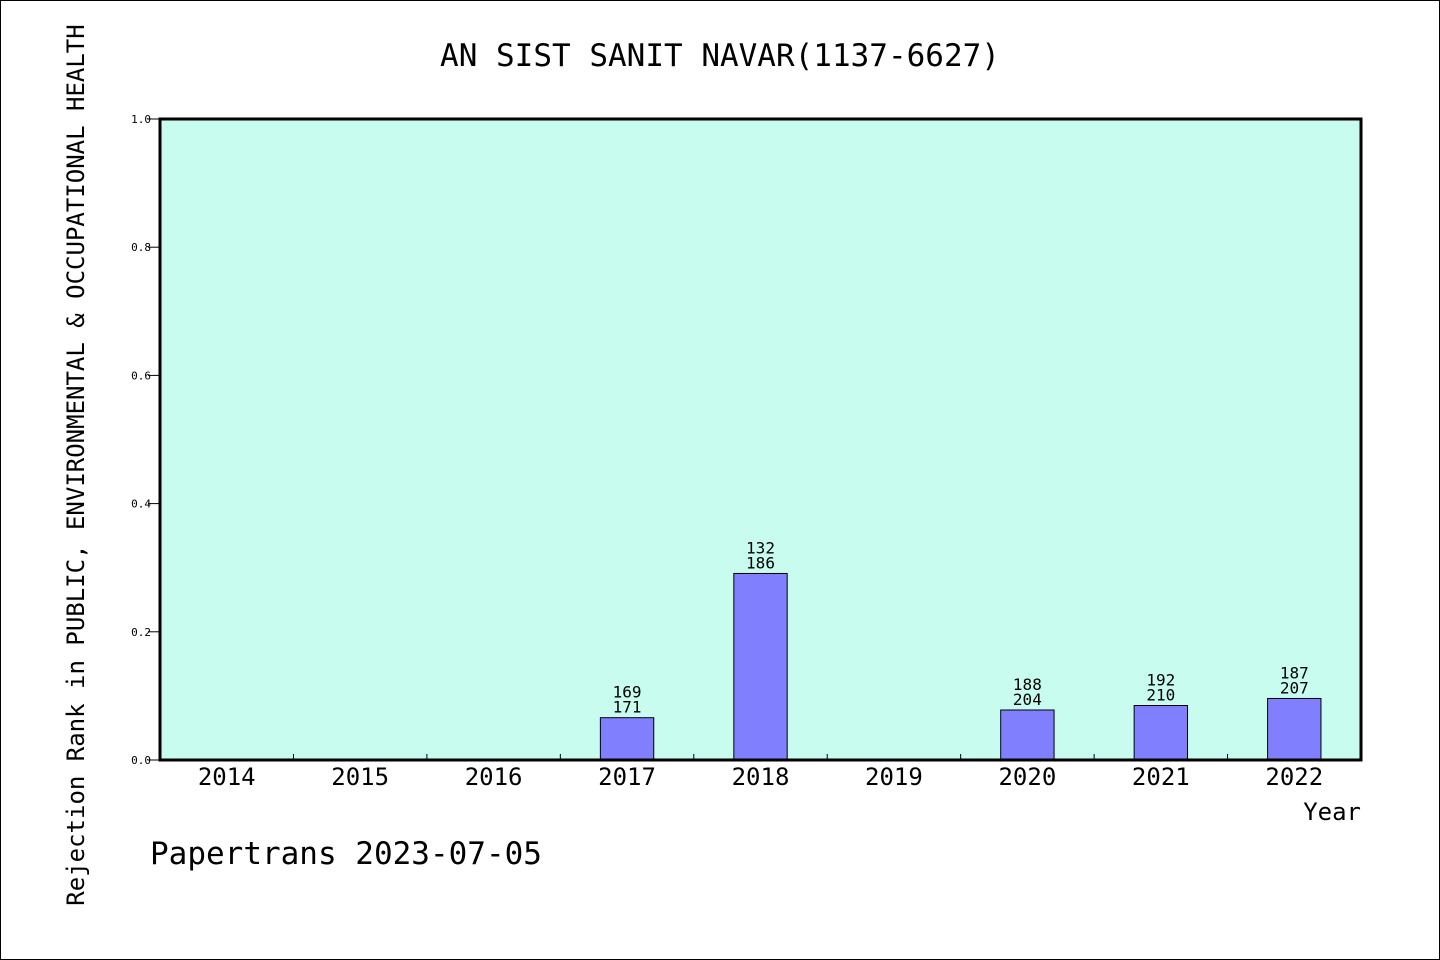 The image size is (1440, 960). I want to click on x-tick-label: 2019, so click(894, 777).